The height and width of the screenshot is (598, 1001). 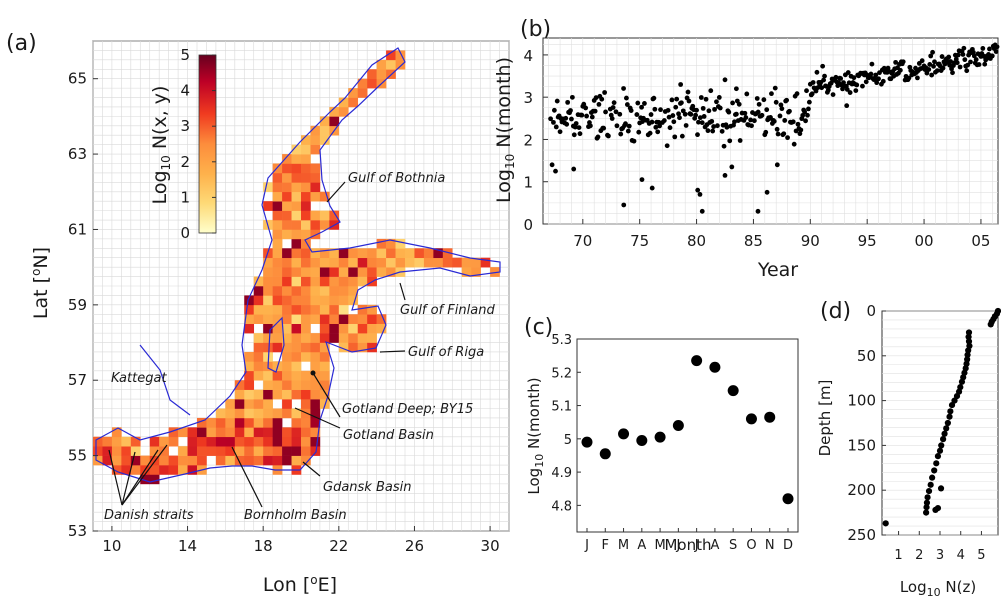 What do you see at coordinates (490, 546) in the screenshot?
I see `map-x-tick-label: 30` at bounding box center [490, 546].